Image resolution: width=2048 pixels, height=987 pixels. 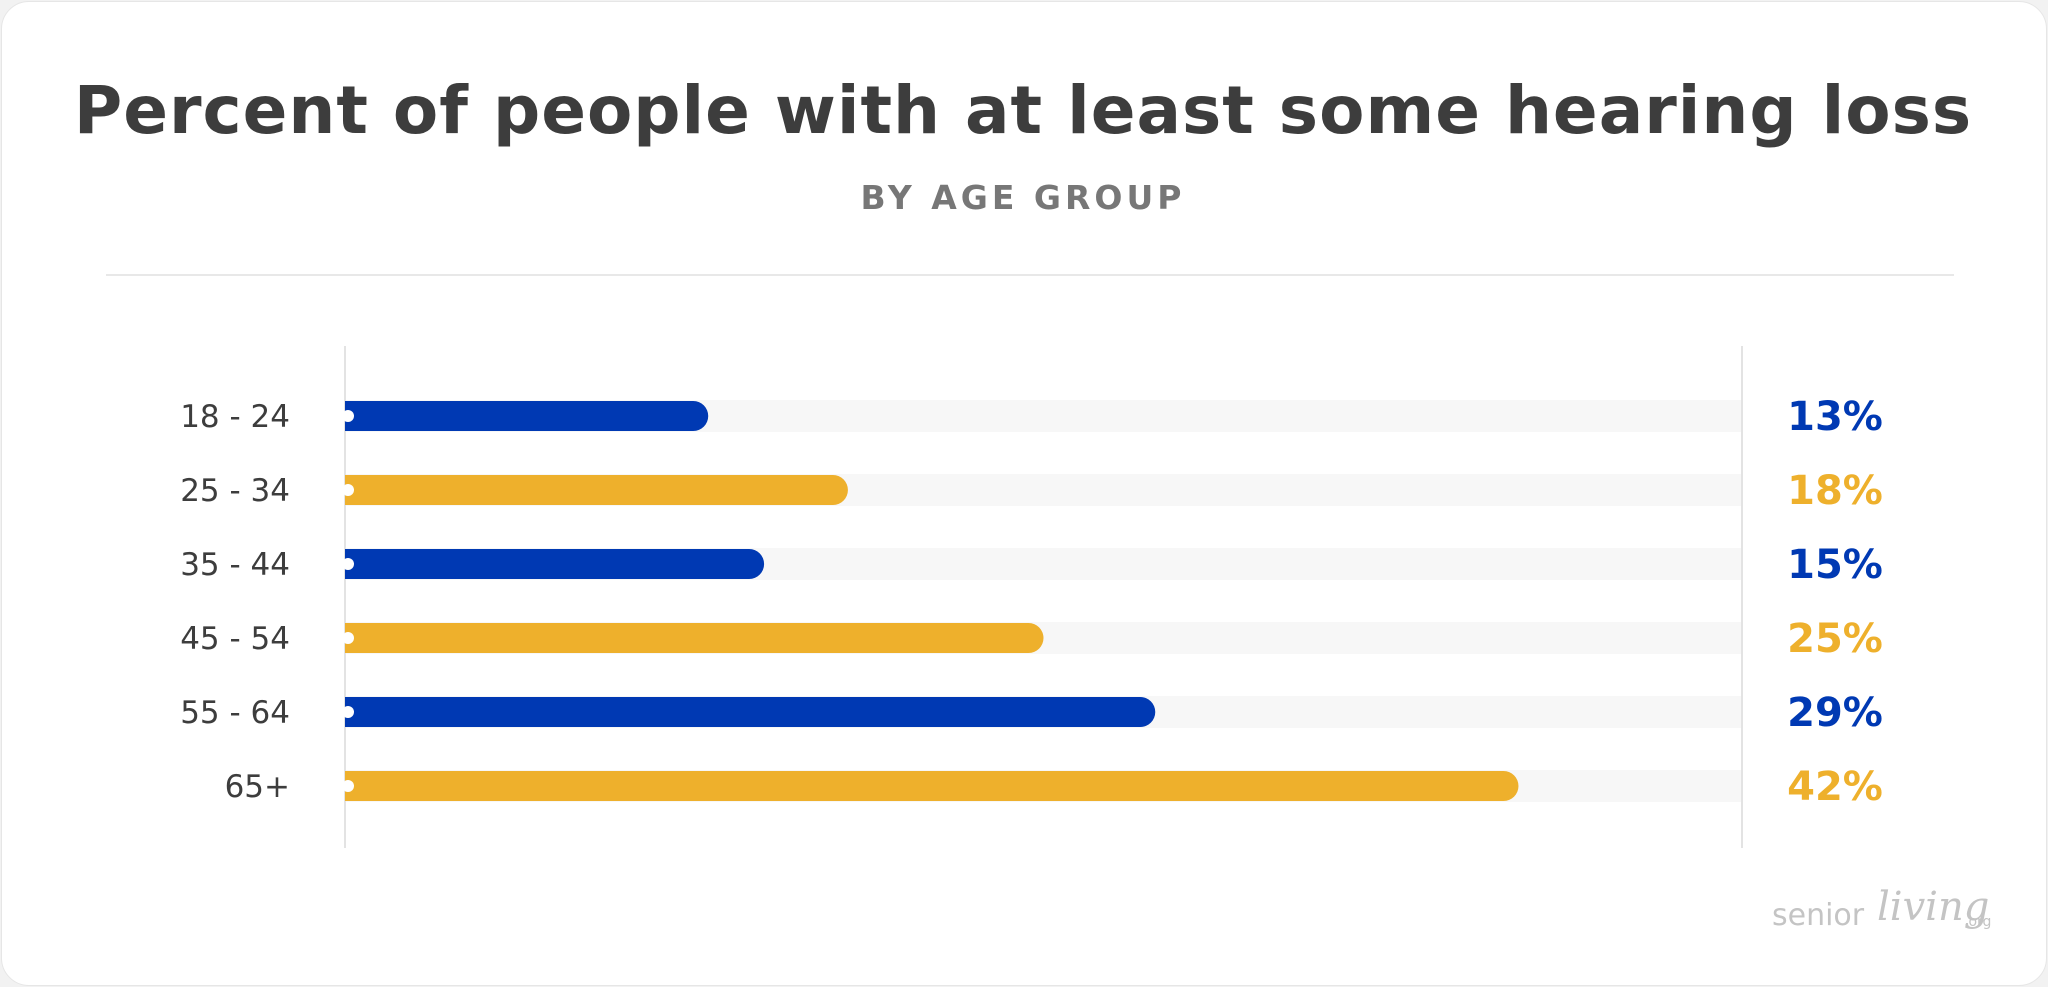 I want to click on value-label: 42%, so click(x=1835, y=787).